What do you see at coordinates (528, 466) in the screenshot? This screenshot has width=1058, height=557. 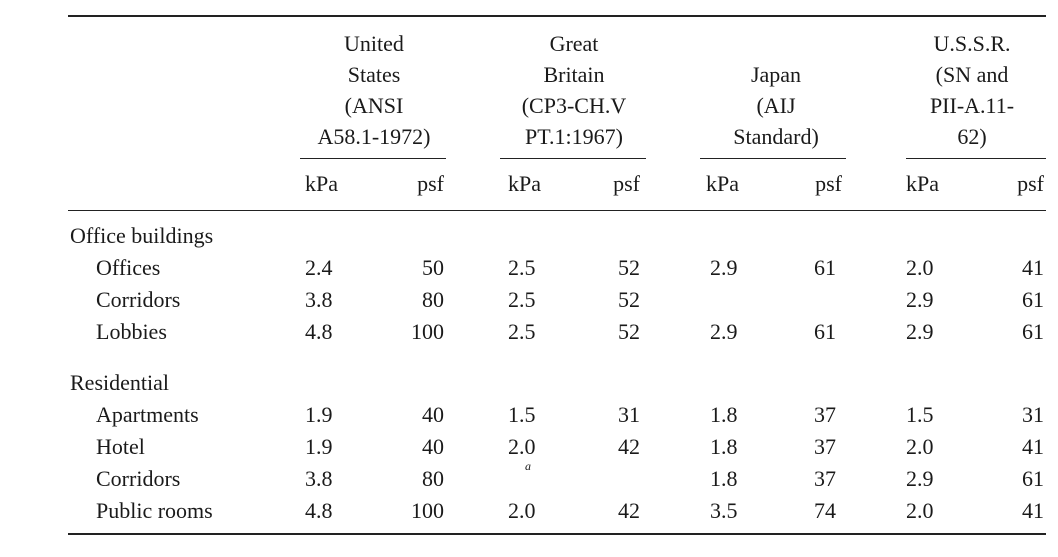 I see `footnote-mark: a` at bounding box center [528, 466].